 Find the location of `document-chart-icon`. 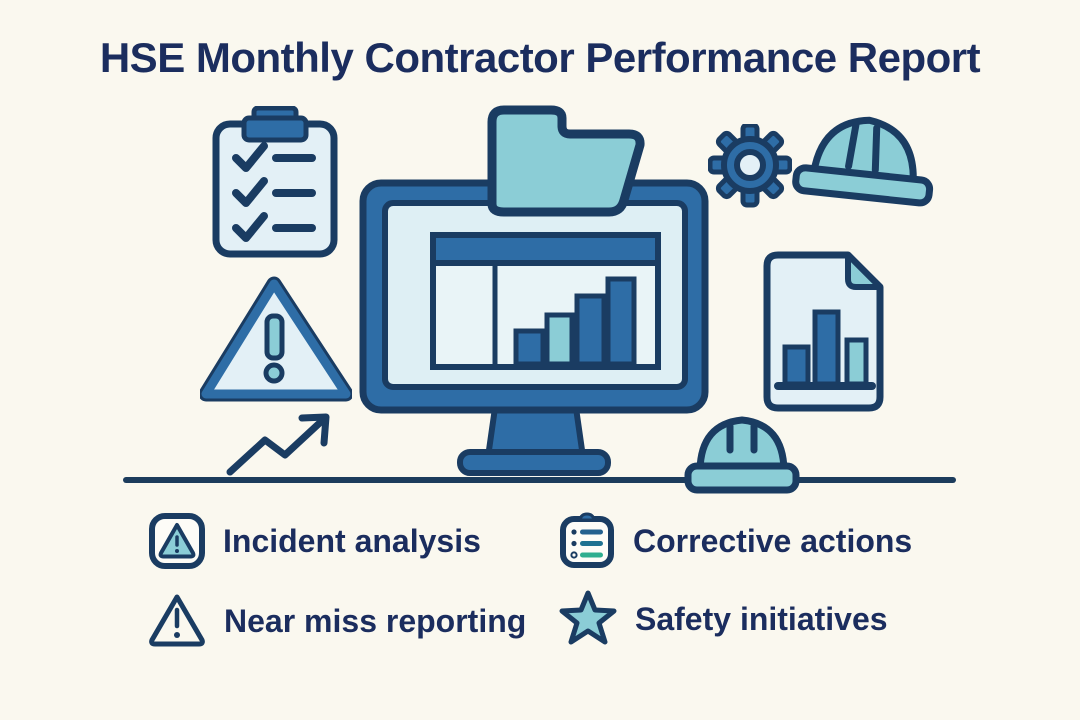

document-chart-icon is located at coordinates (823, 331).